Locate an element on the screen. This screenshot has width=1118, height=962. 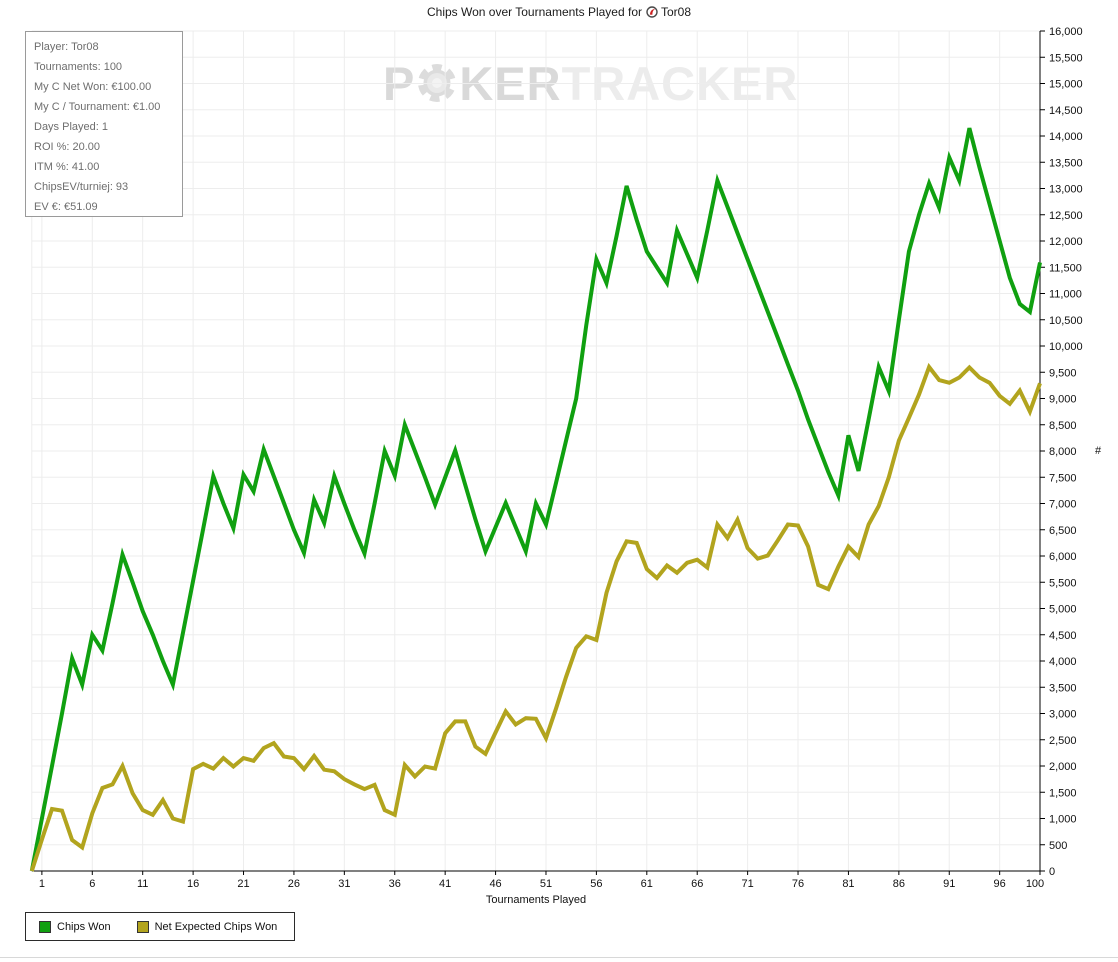
svg-text: 16,000 is located at coordinates (1066, 32).